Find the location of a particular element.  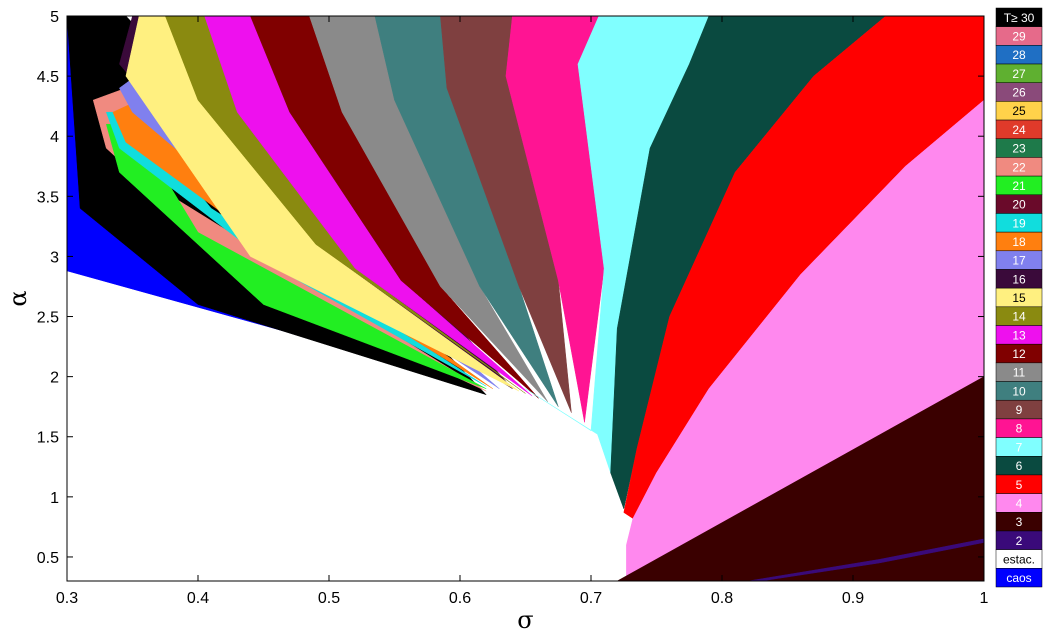

y-tick-label: 4 is located at coordinates (54, 137).